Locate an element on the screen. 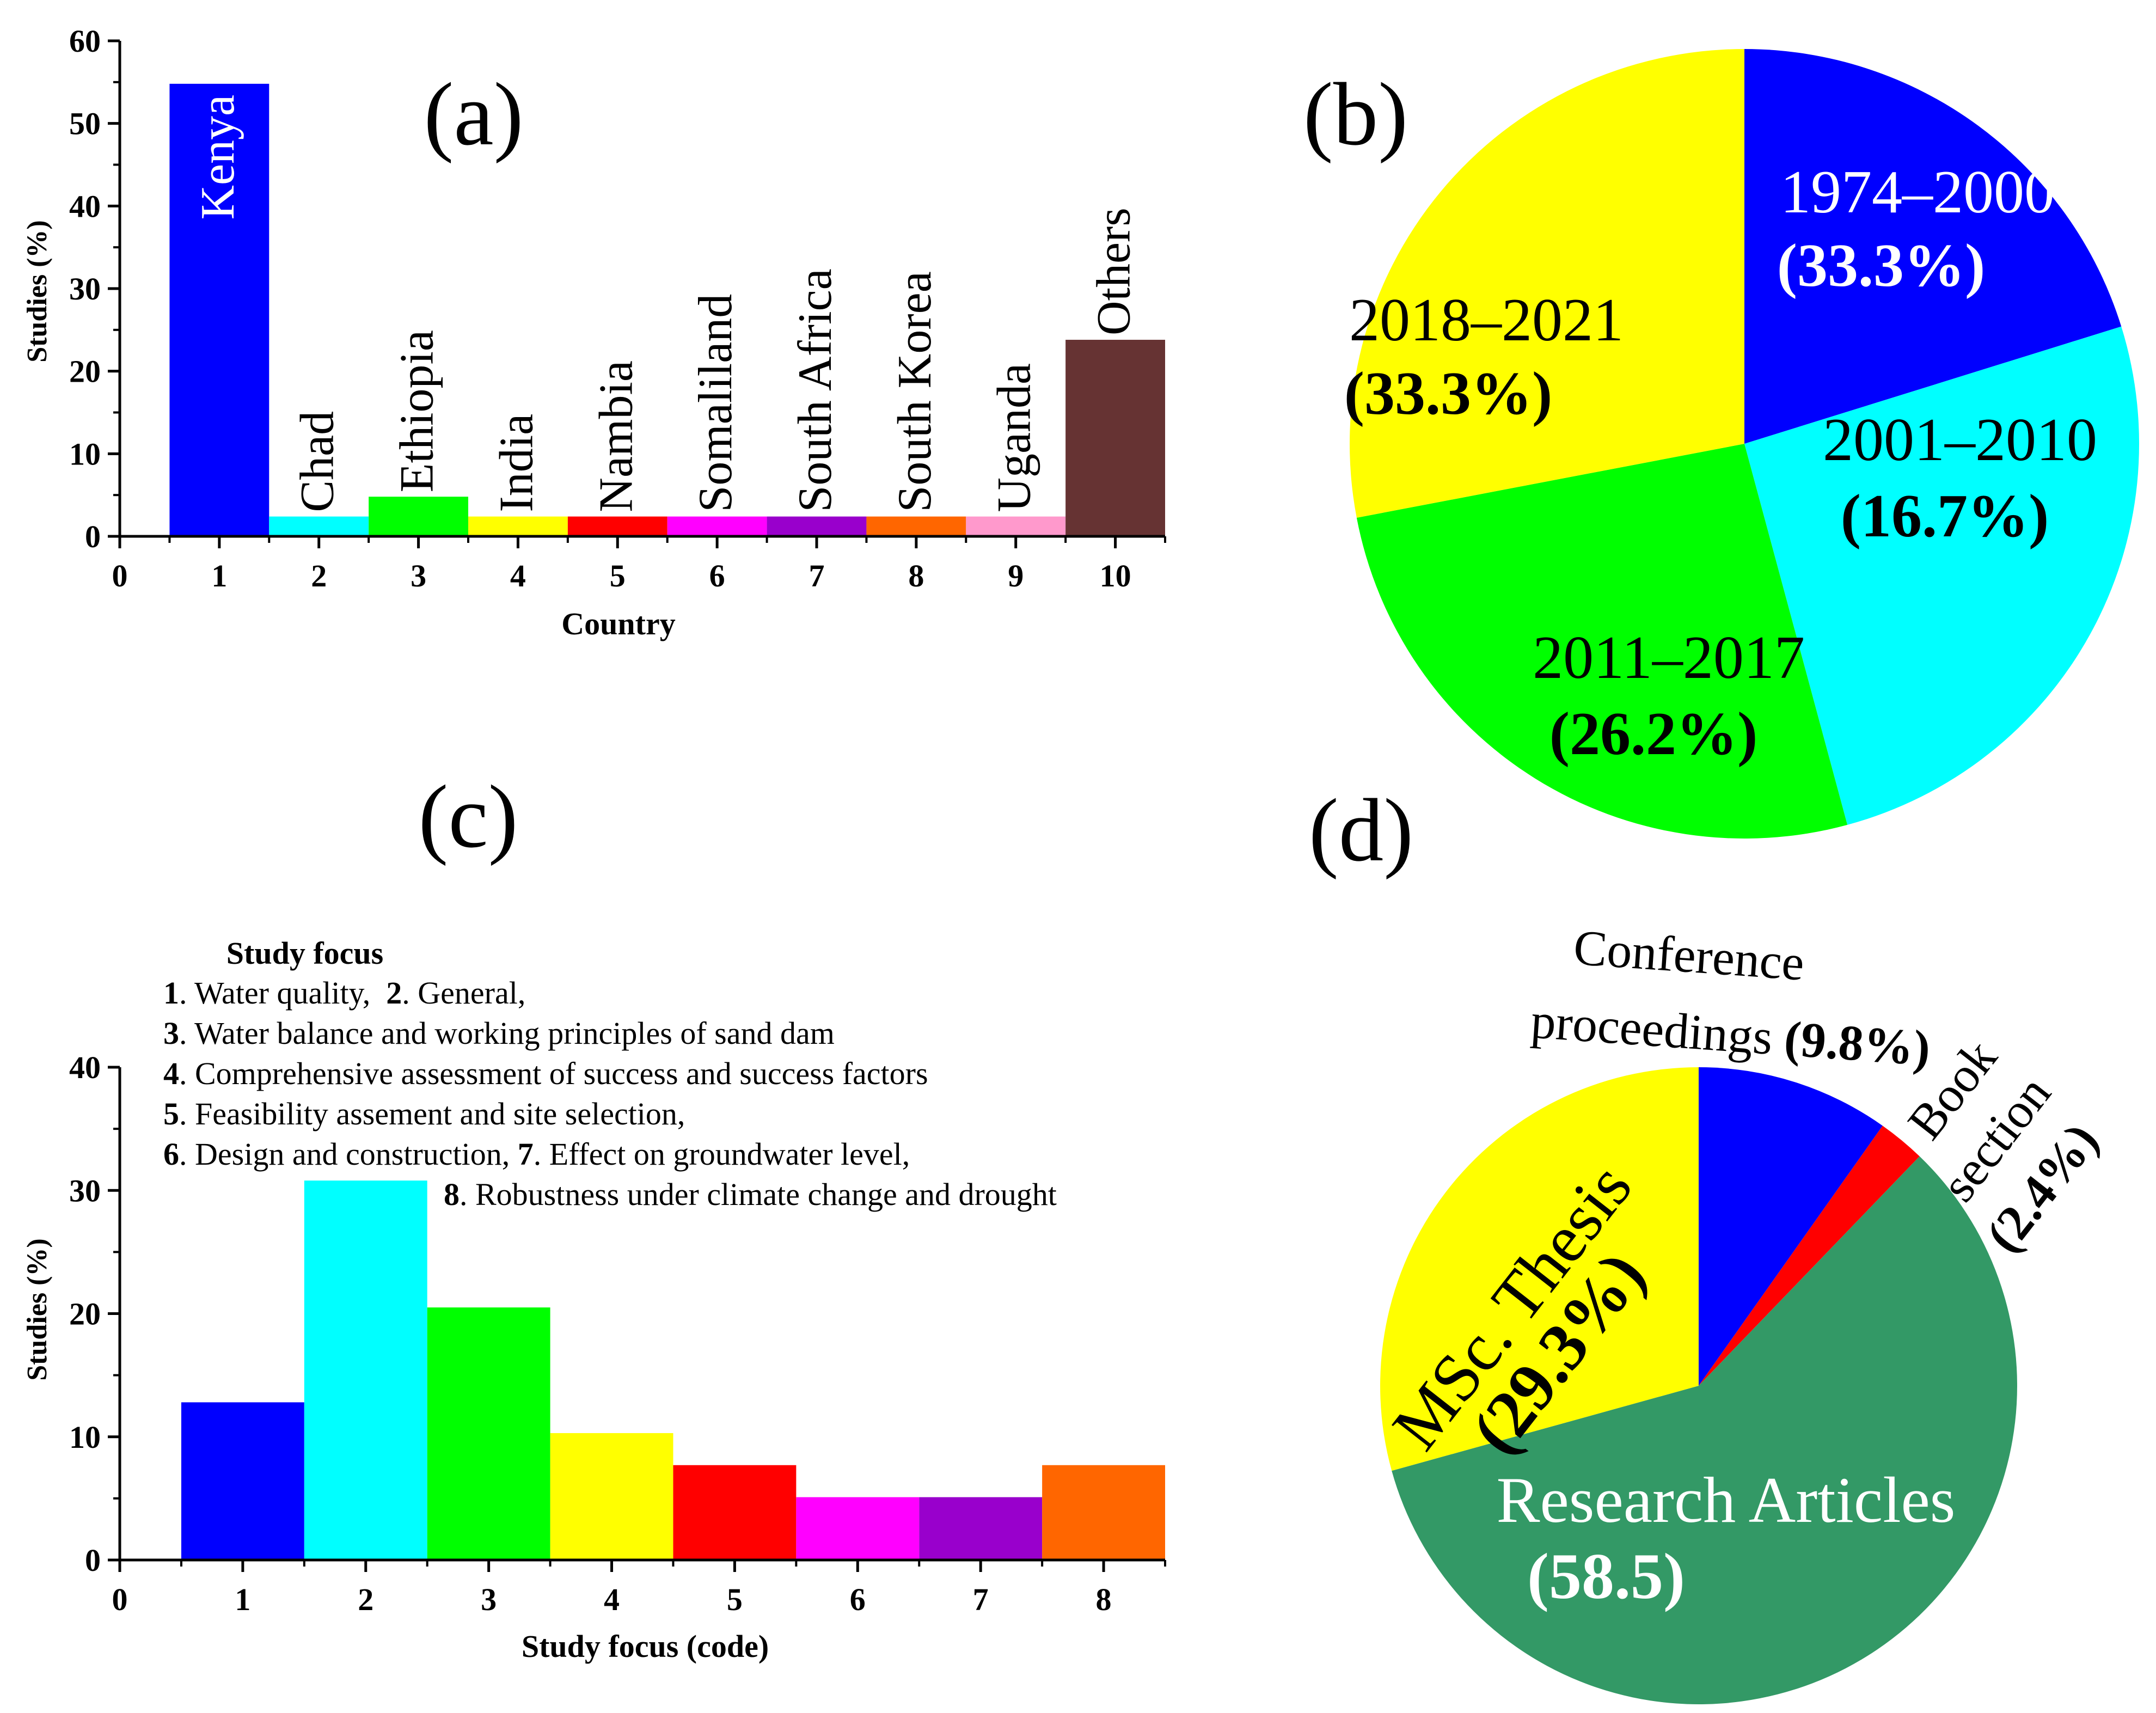 The height and width of the screenshot is (1713, 2156). bar-india is located at coordinates (518, 526).